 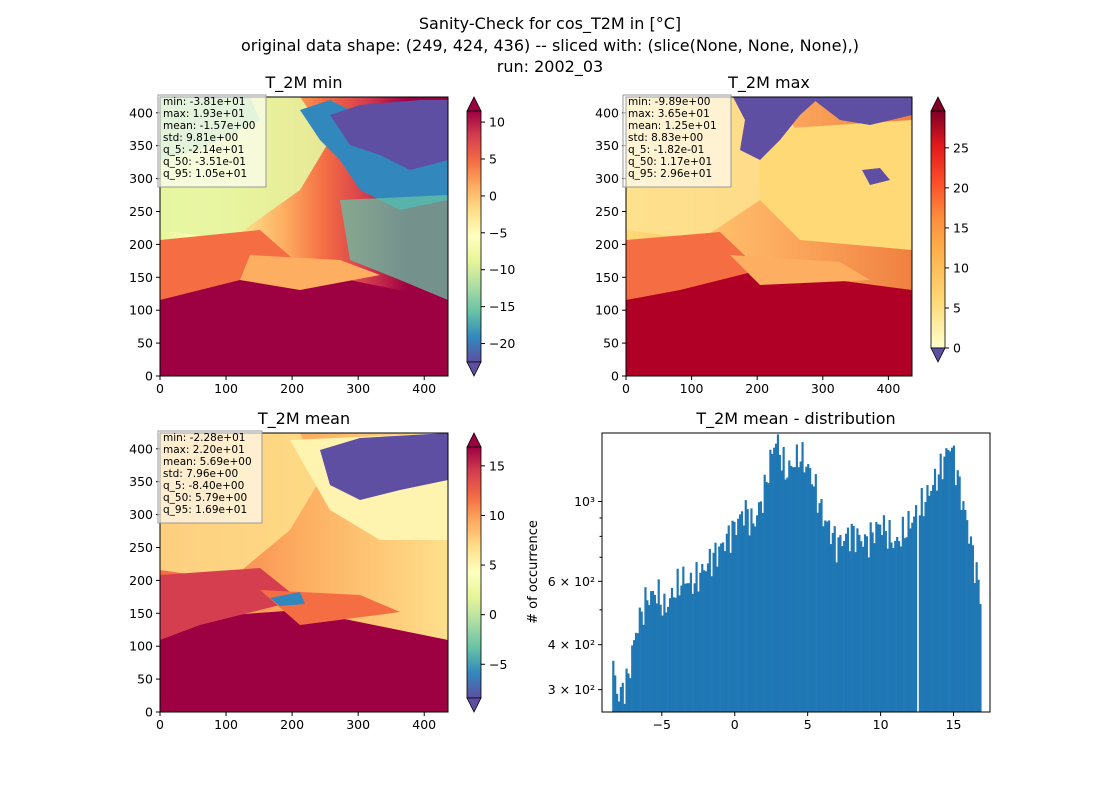 I want to click on colorbar-tick-label: 15, so click(x=497, y=465).